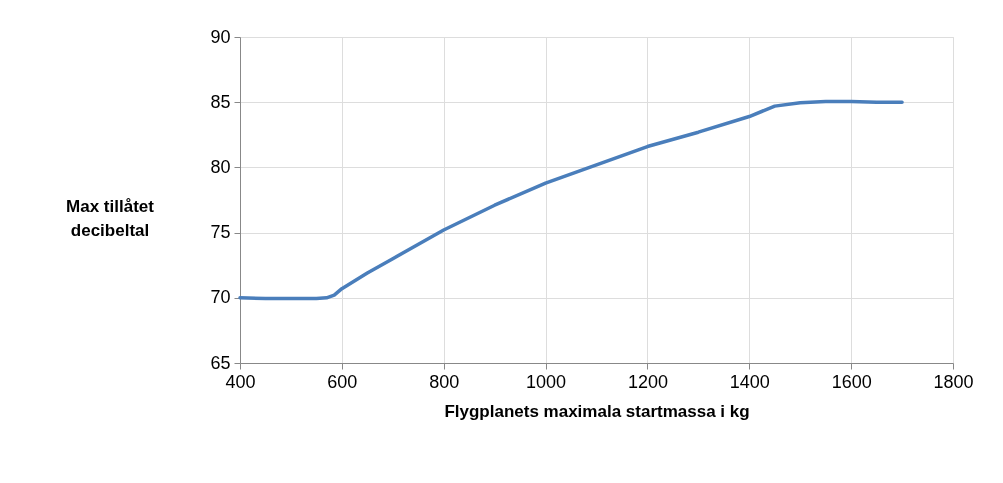 The image size is (1003, 483). I want to click on y-tick-label: 90, so click(220, 36).